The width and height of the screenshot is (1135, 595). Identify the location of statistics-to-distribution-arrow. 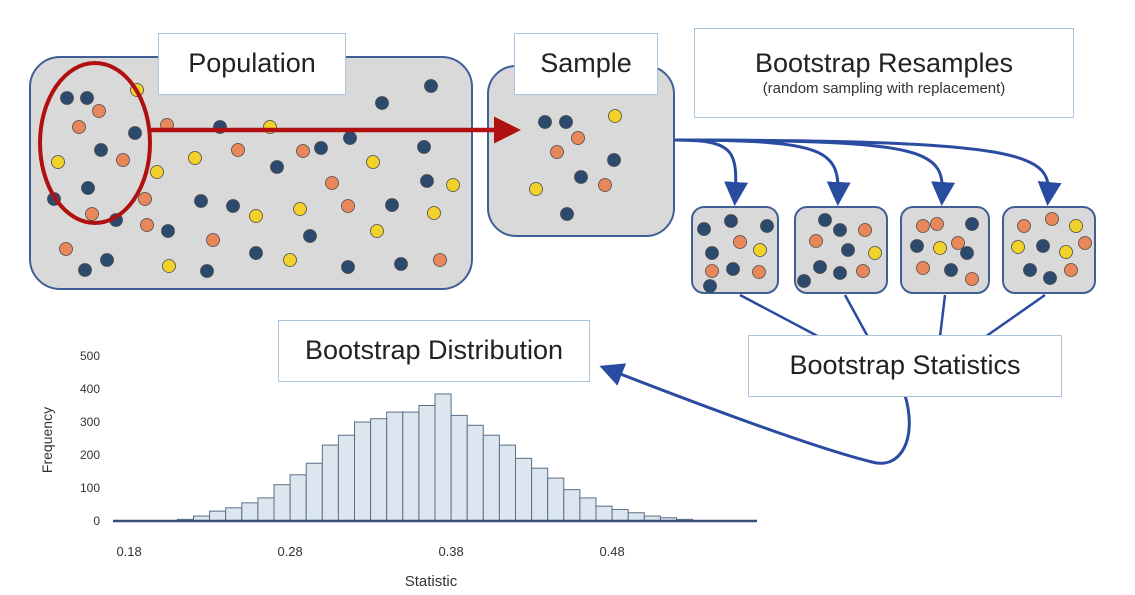
(755, 414).